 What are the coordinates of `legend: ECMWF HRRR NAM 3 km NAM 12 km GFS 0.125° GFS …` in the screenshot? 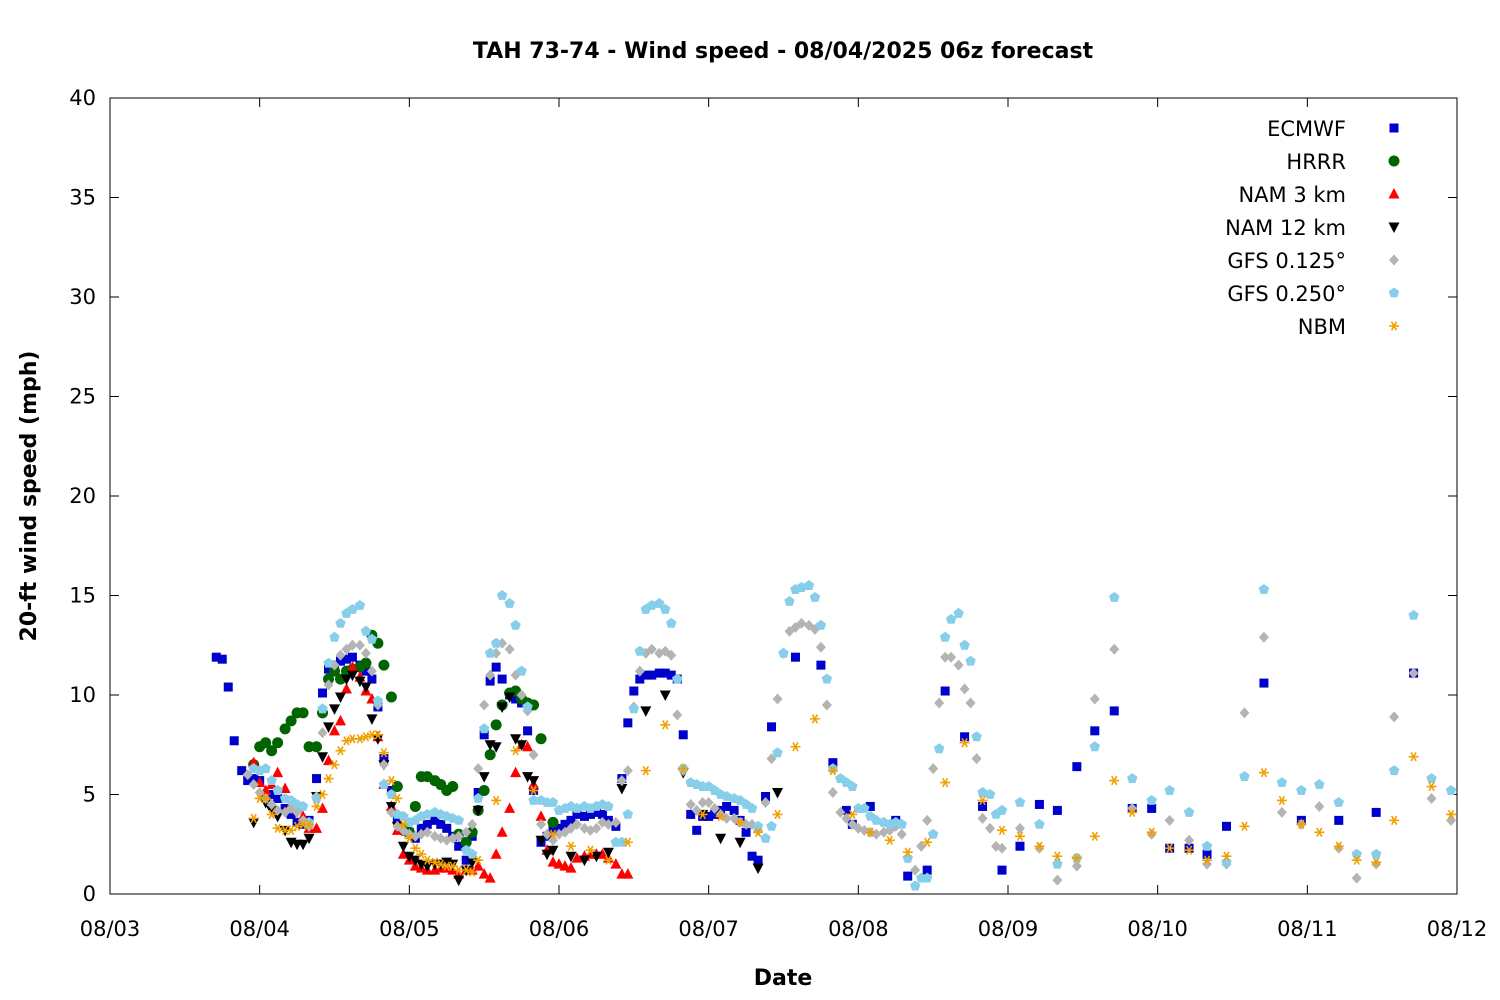 It's located at (1312, 228).